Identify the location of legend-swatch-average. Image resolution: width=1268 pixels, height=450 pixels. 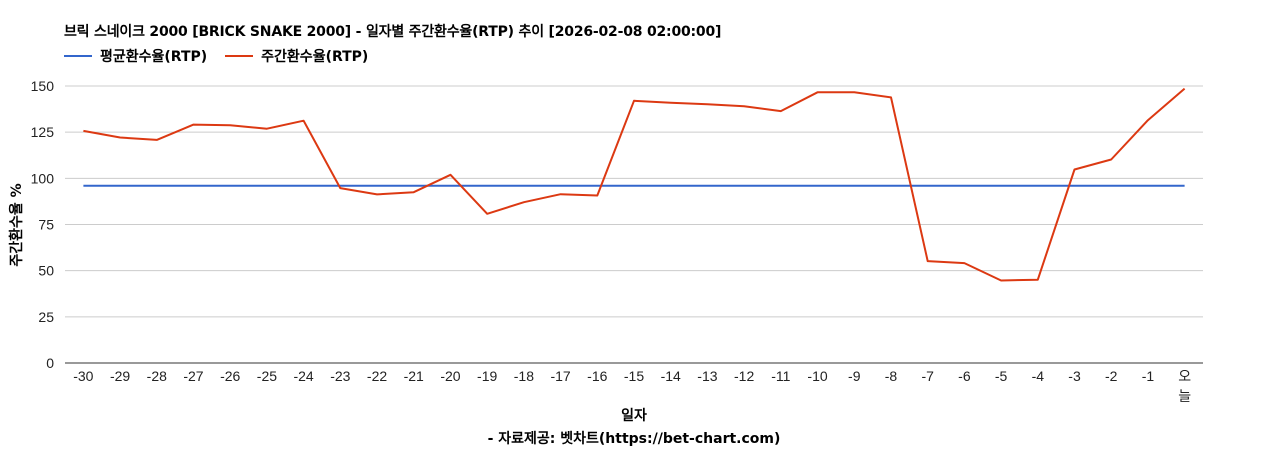
(78, 56).